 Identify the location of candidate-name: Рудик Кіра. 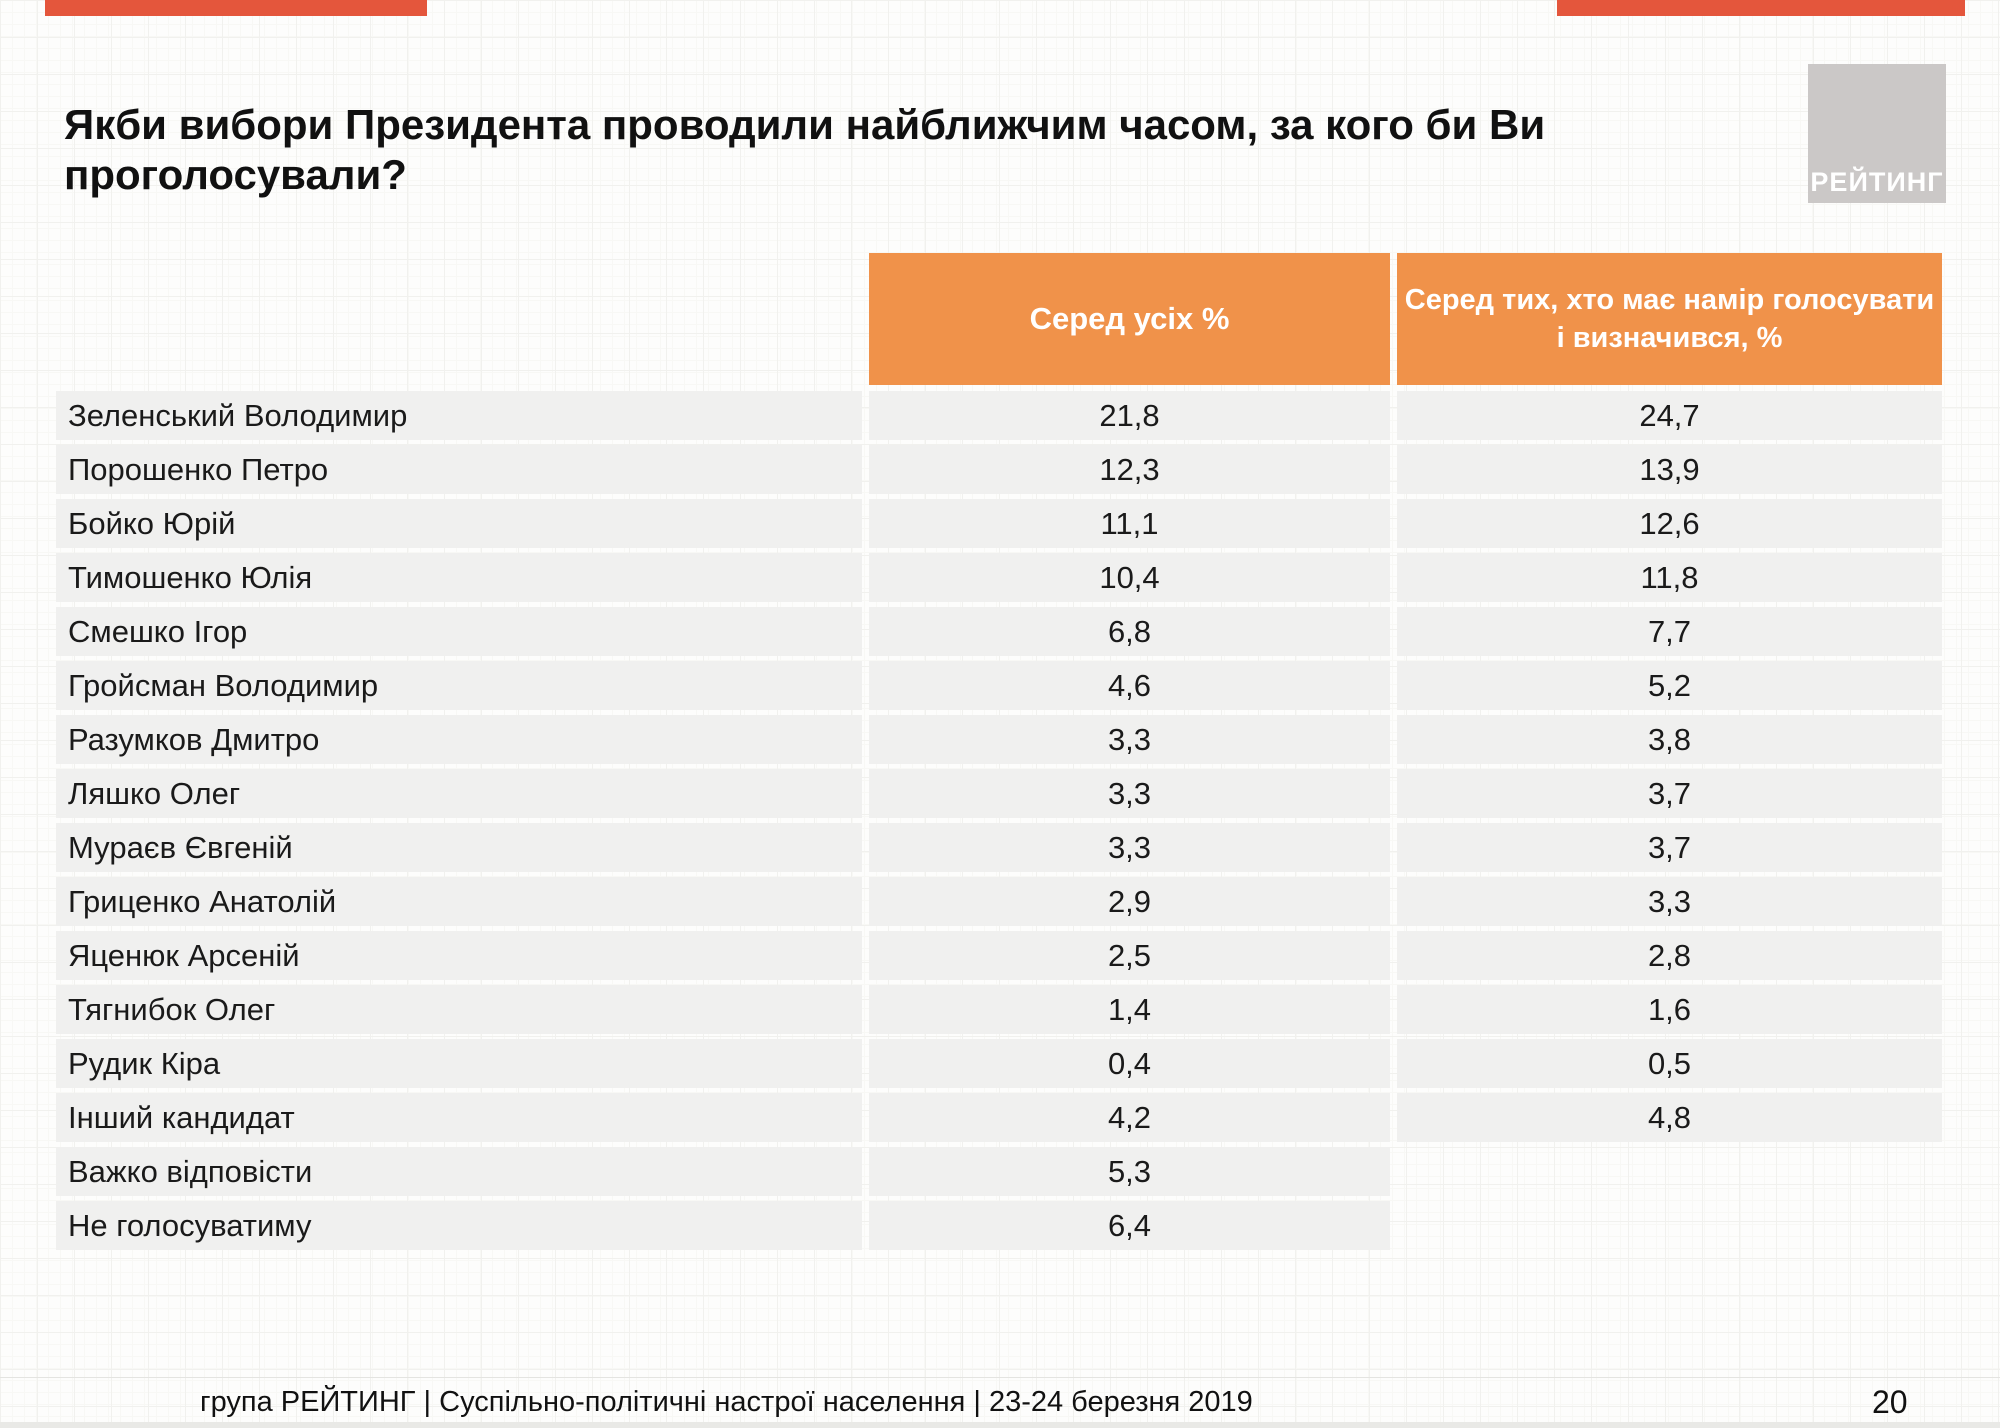
(459, 1063).